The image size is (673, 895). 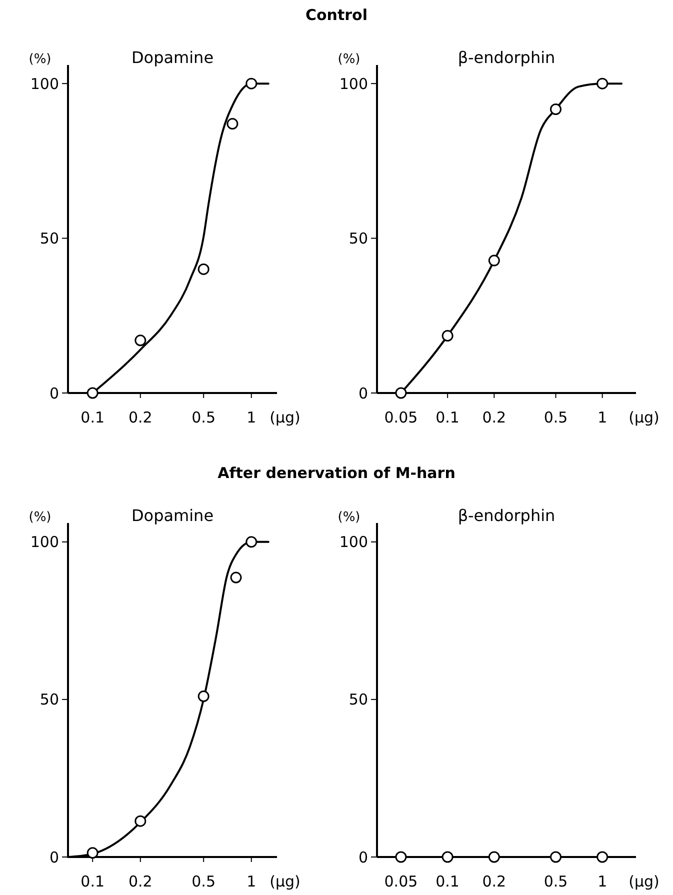 I want to click on text: After denervation of M-harn, so click(x=337, y=473).